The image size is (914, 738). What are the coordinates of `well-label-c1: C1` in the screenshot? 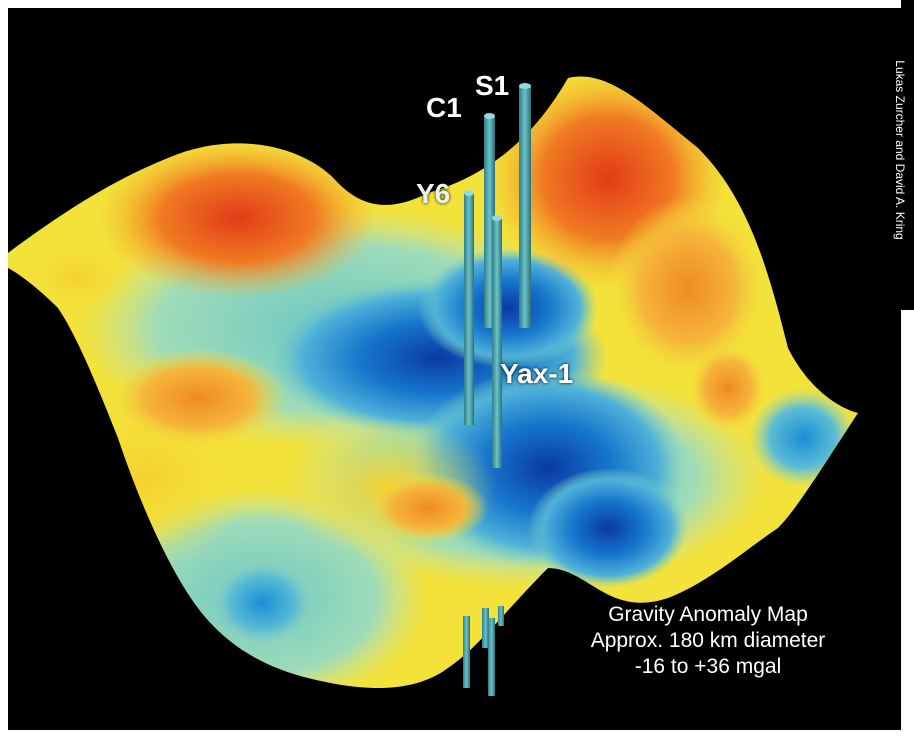 It's located at (444, 107).